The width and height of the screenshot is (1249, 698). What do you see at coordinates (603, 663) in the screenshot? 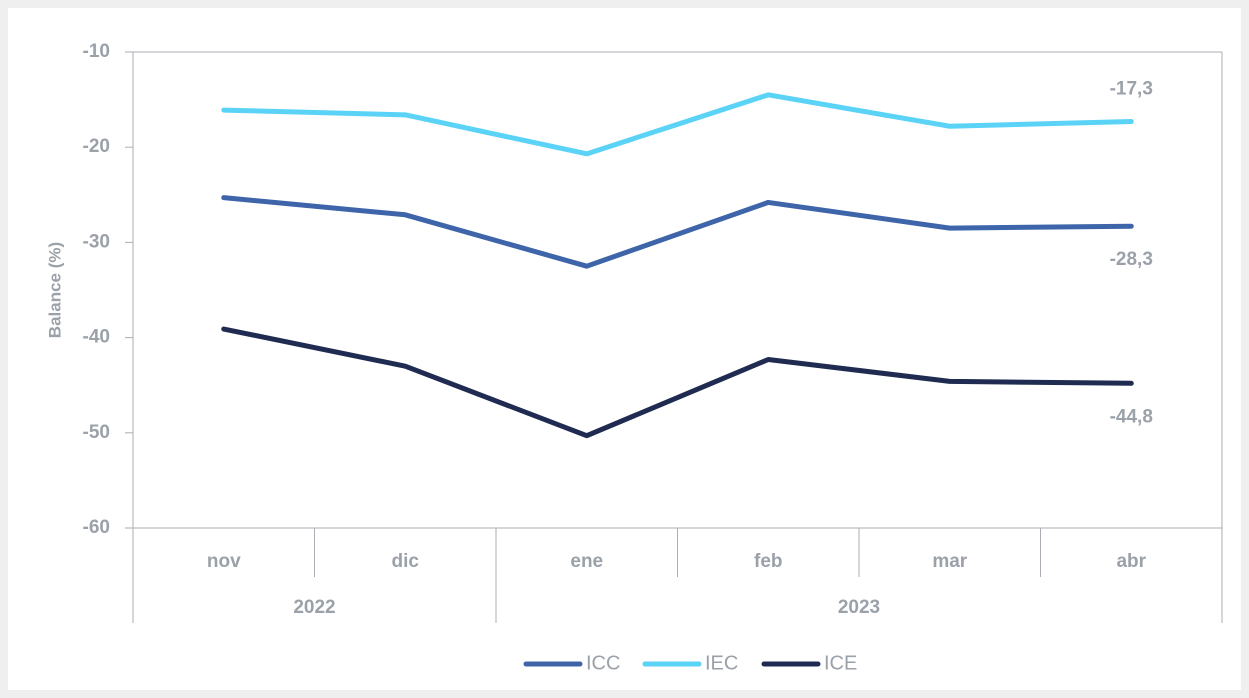
I see `legend-label: ICC` at bounding box center [603, 663].